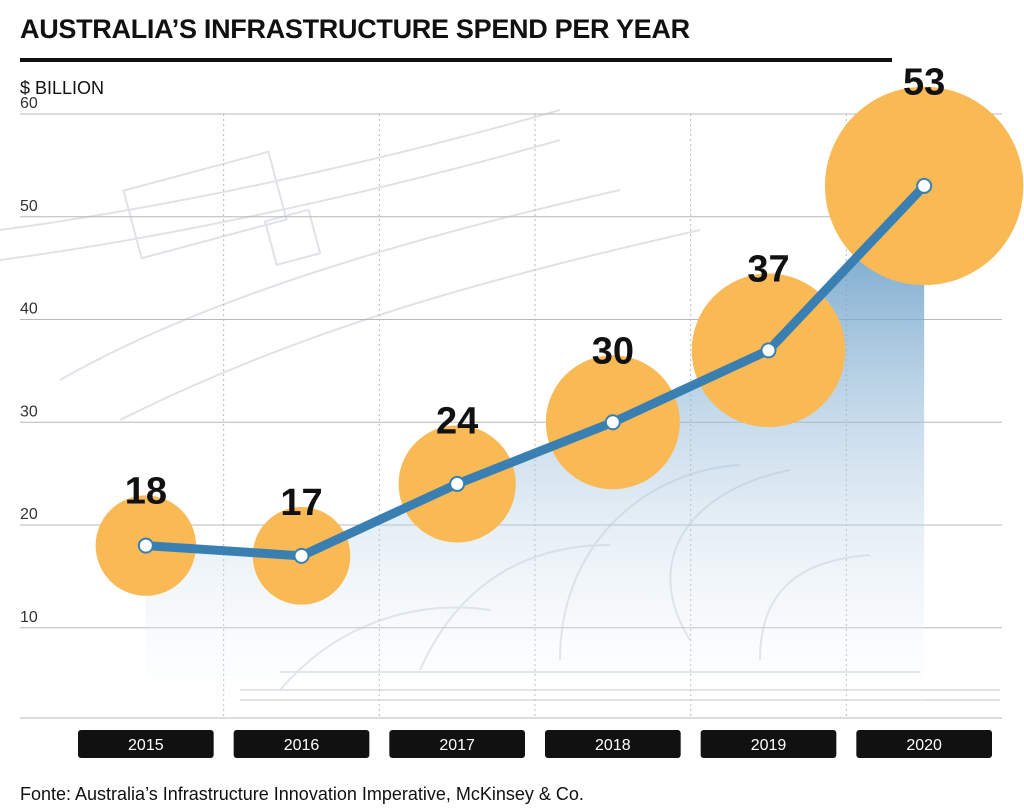 The height and width of the screenshot is (811, 1024). Describe the element at coordinates (613, 351) in the screenshot. I see `data-label-2018: 30` at that location.